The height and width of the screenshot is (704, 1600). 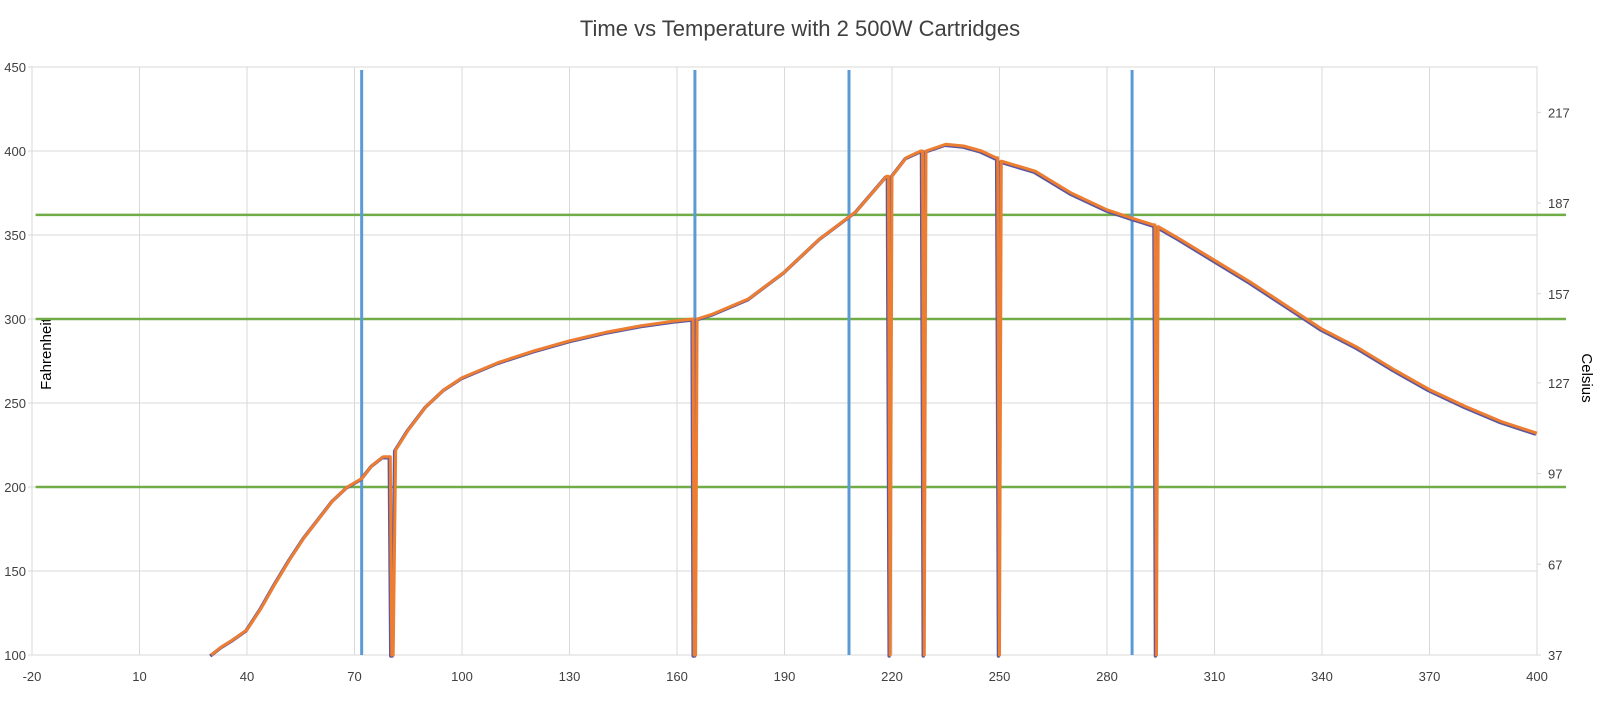 I want to click on x-tick-label: 160, so click(x=677, y=676).